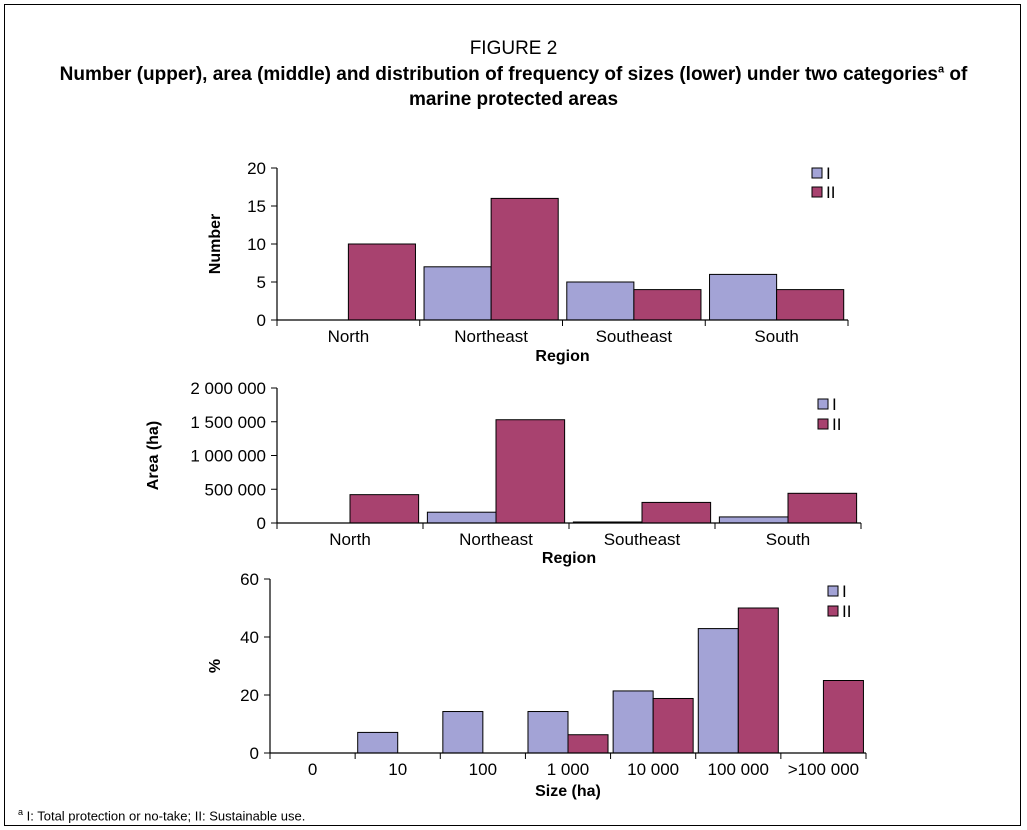 Image resolution: width=1027 pixels, height=830 pixels. Describe the element at coordinates (483, 769) in the screenshot. I see `chart3-x-tick-label-2: 100` at that location.